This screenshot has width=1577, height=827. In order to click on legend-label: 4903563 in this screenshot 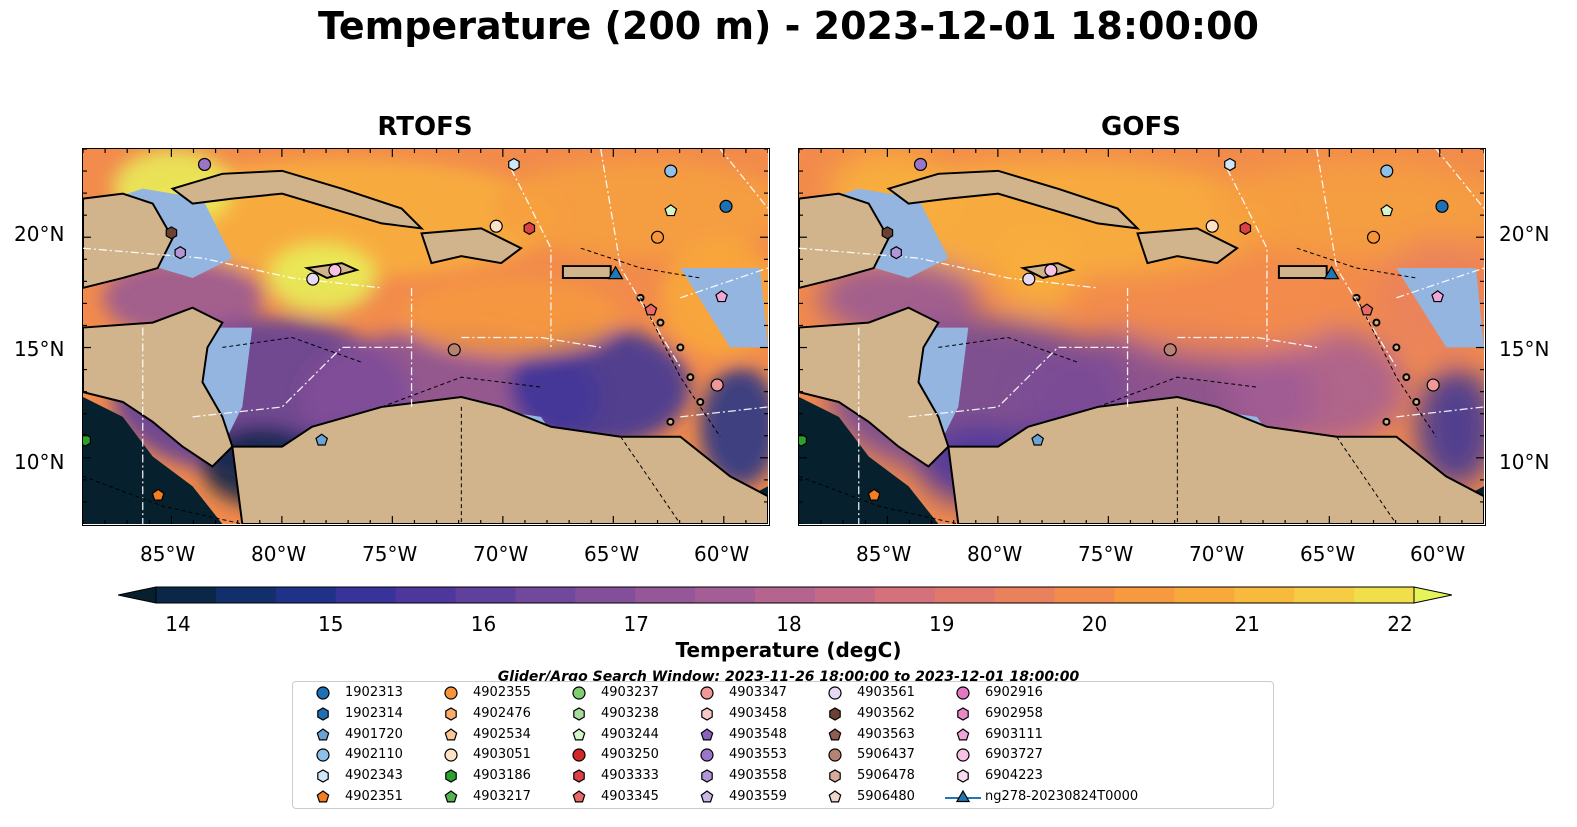, I will do `click(886, 734)`.